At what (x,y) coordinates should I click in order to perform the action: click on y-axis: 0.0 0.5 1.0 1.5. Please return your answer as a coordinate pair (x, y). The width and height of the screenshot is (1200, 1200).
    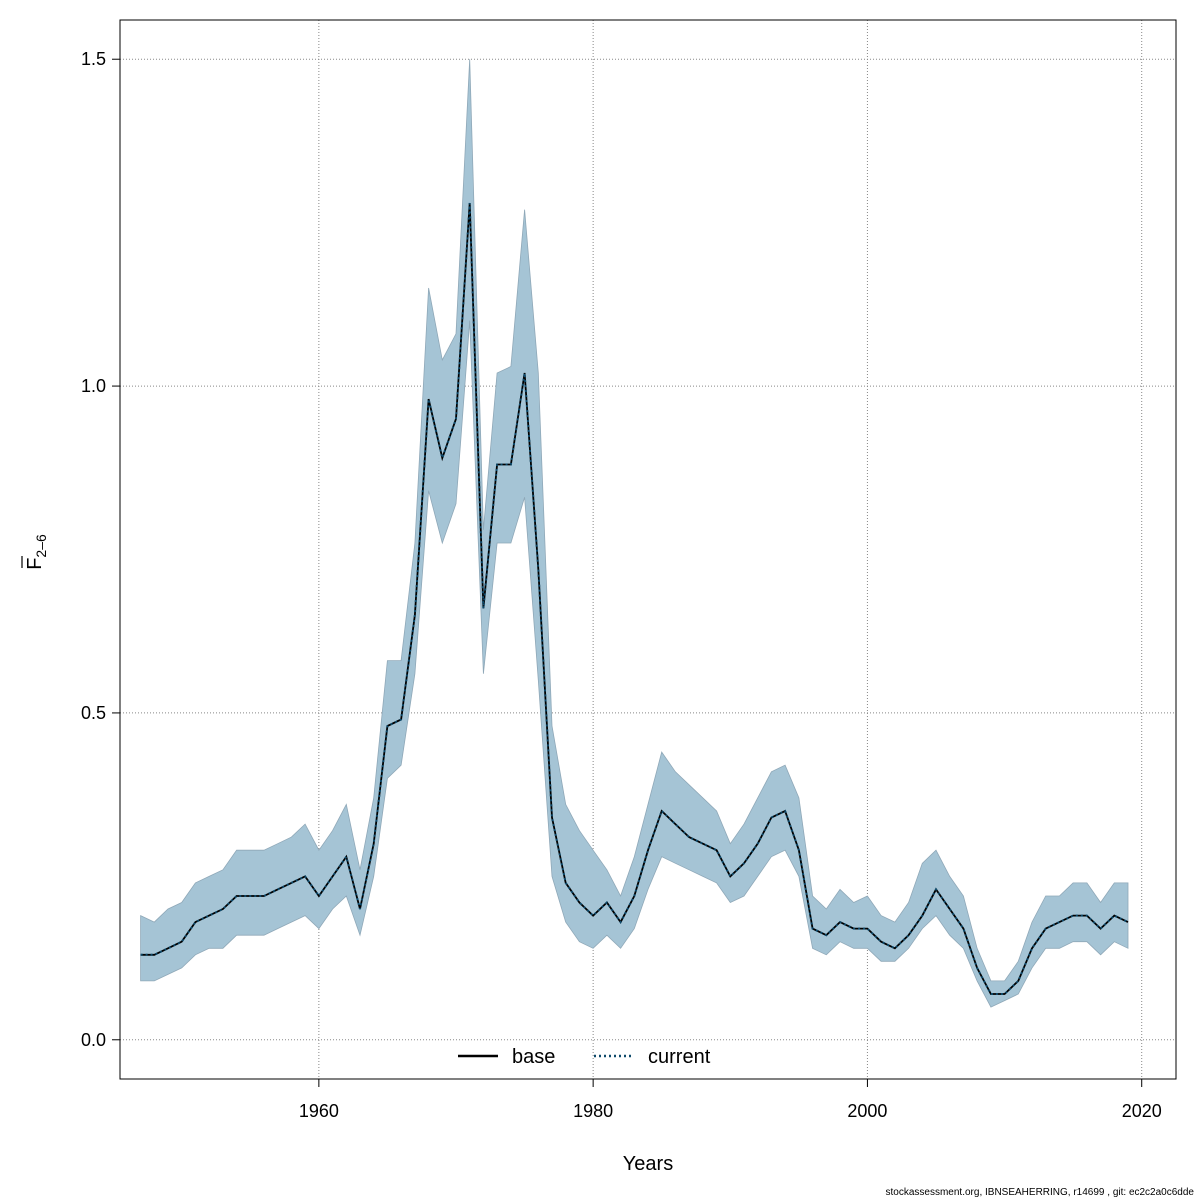
    Looking at the image, I should click on (100, 549).